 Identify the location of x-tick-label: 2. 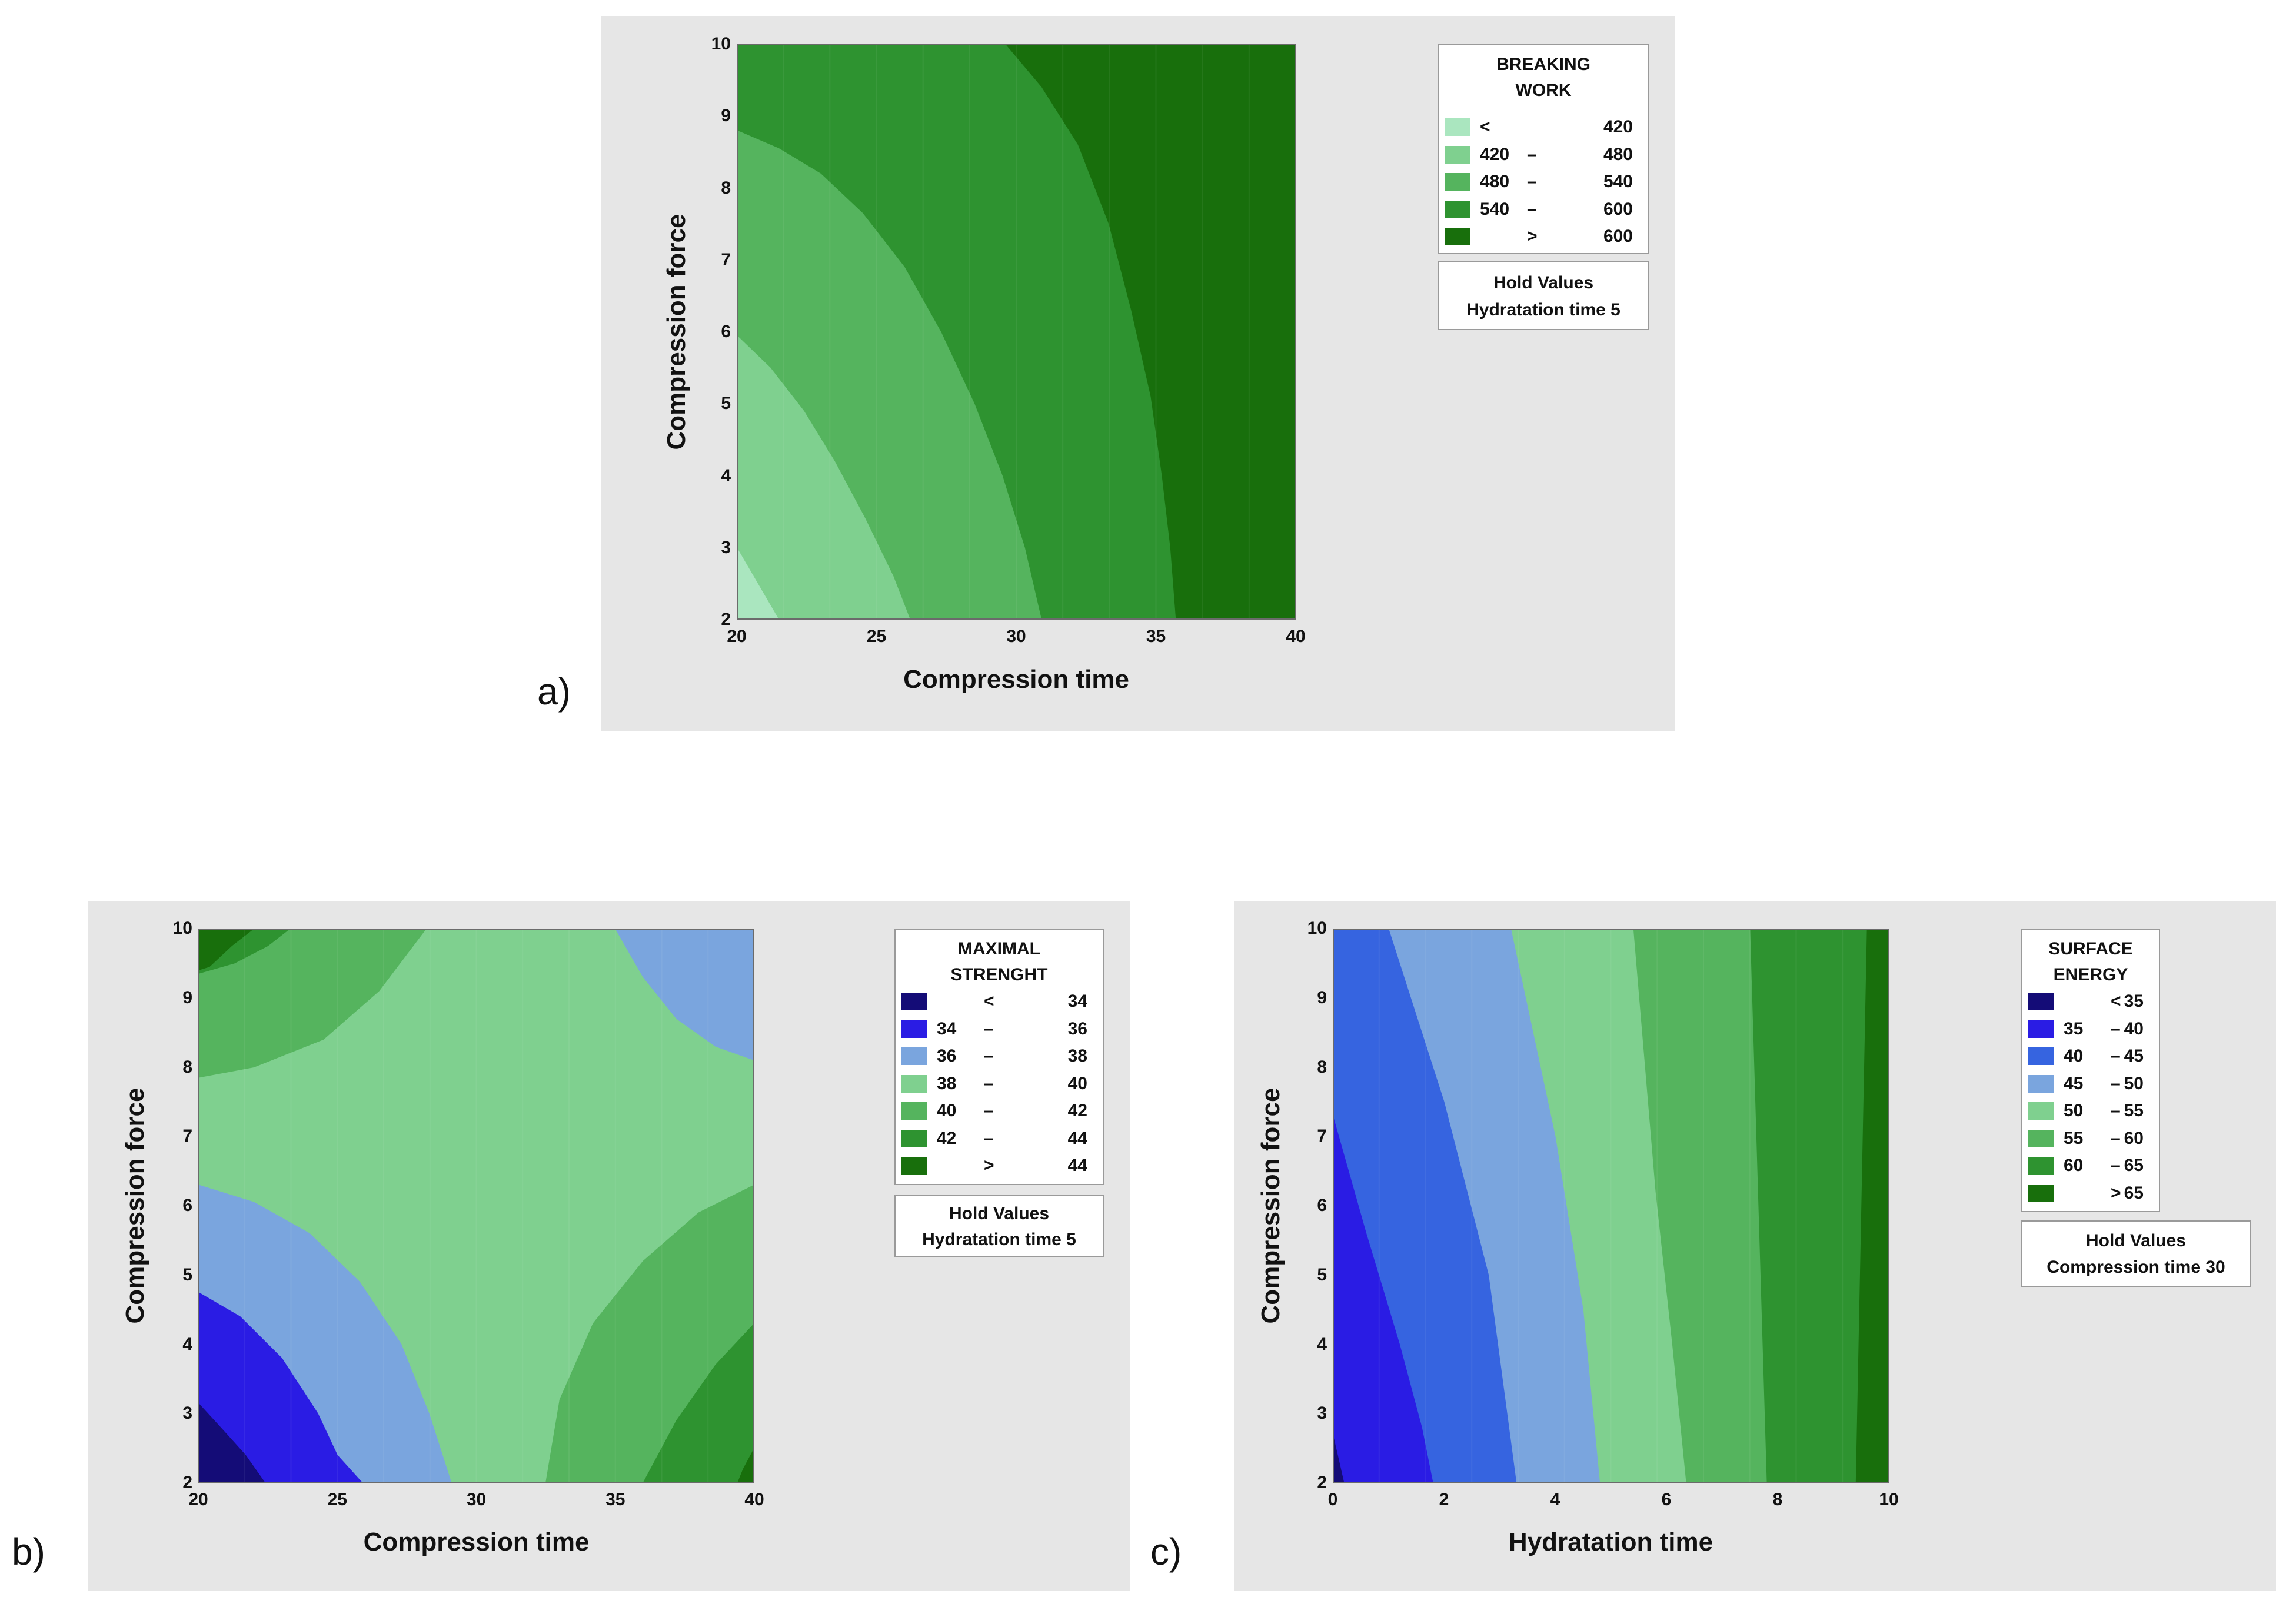
(1444, 1499).